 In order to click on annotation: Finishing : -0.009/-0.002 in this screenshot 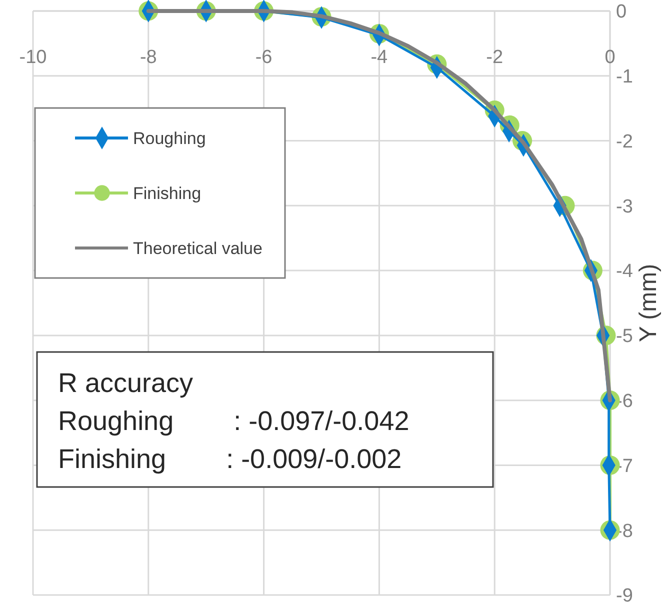, I will do `click(230, 459)`.